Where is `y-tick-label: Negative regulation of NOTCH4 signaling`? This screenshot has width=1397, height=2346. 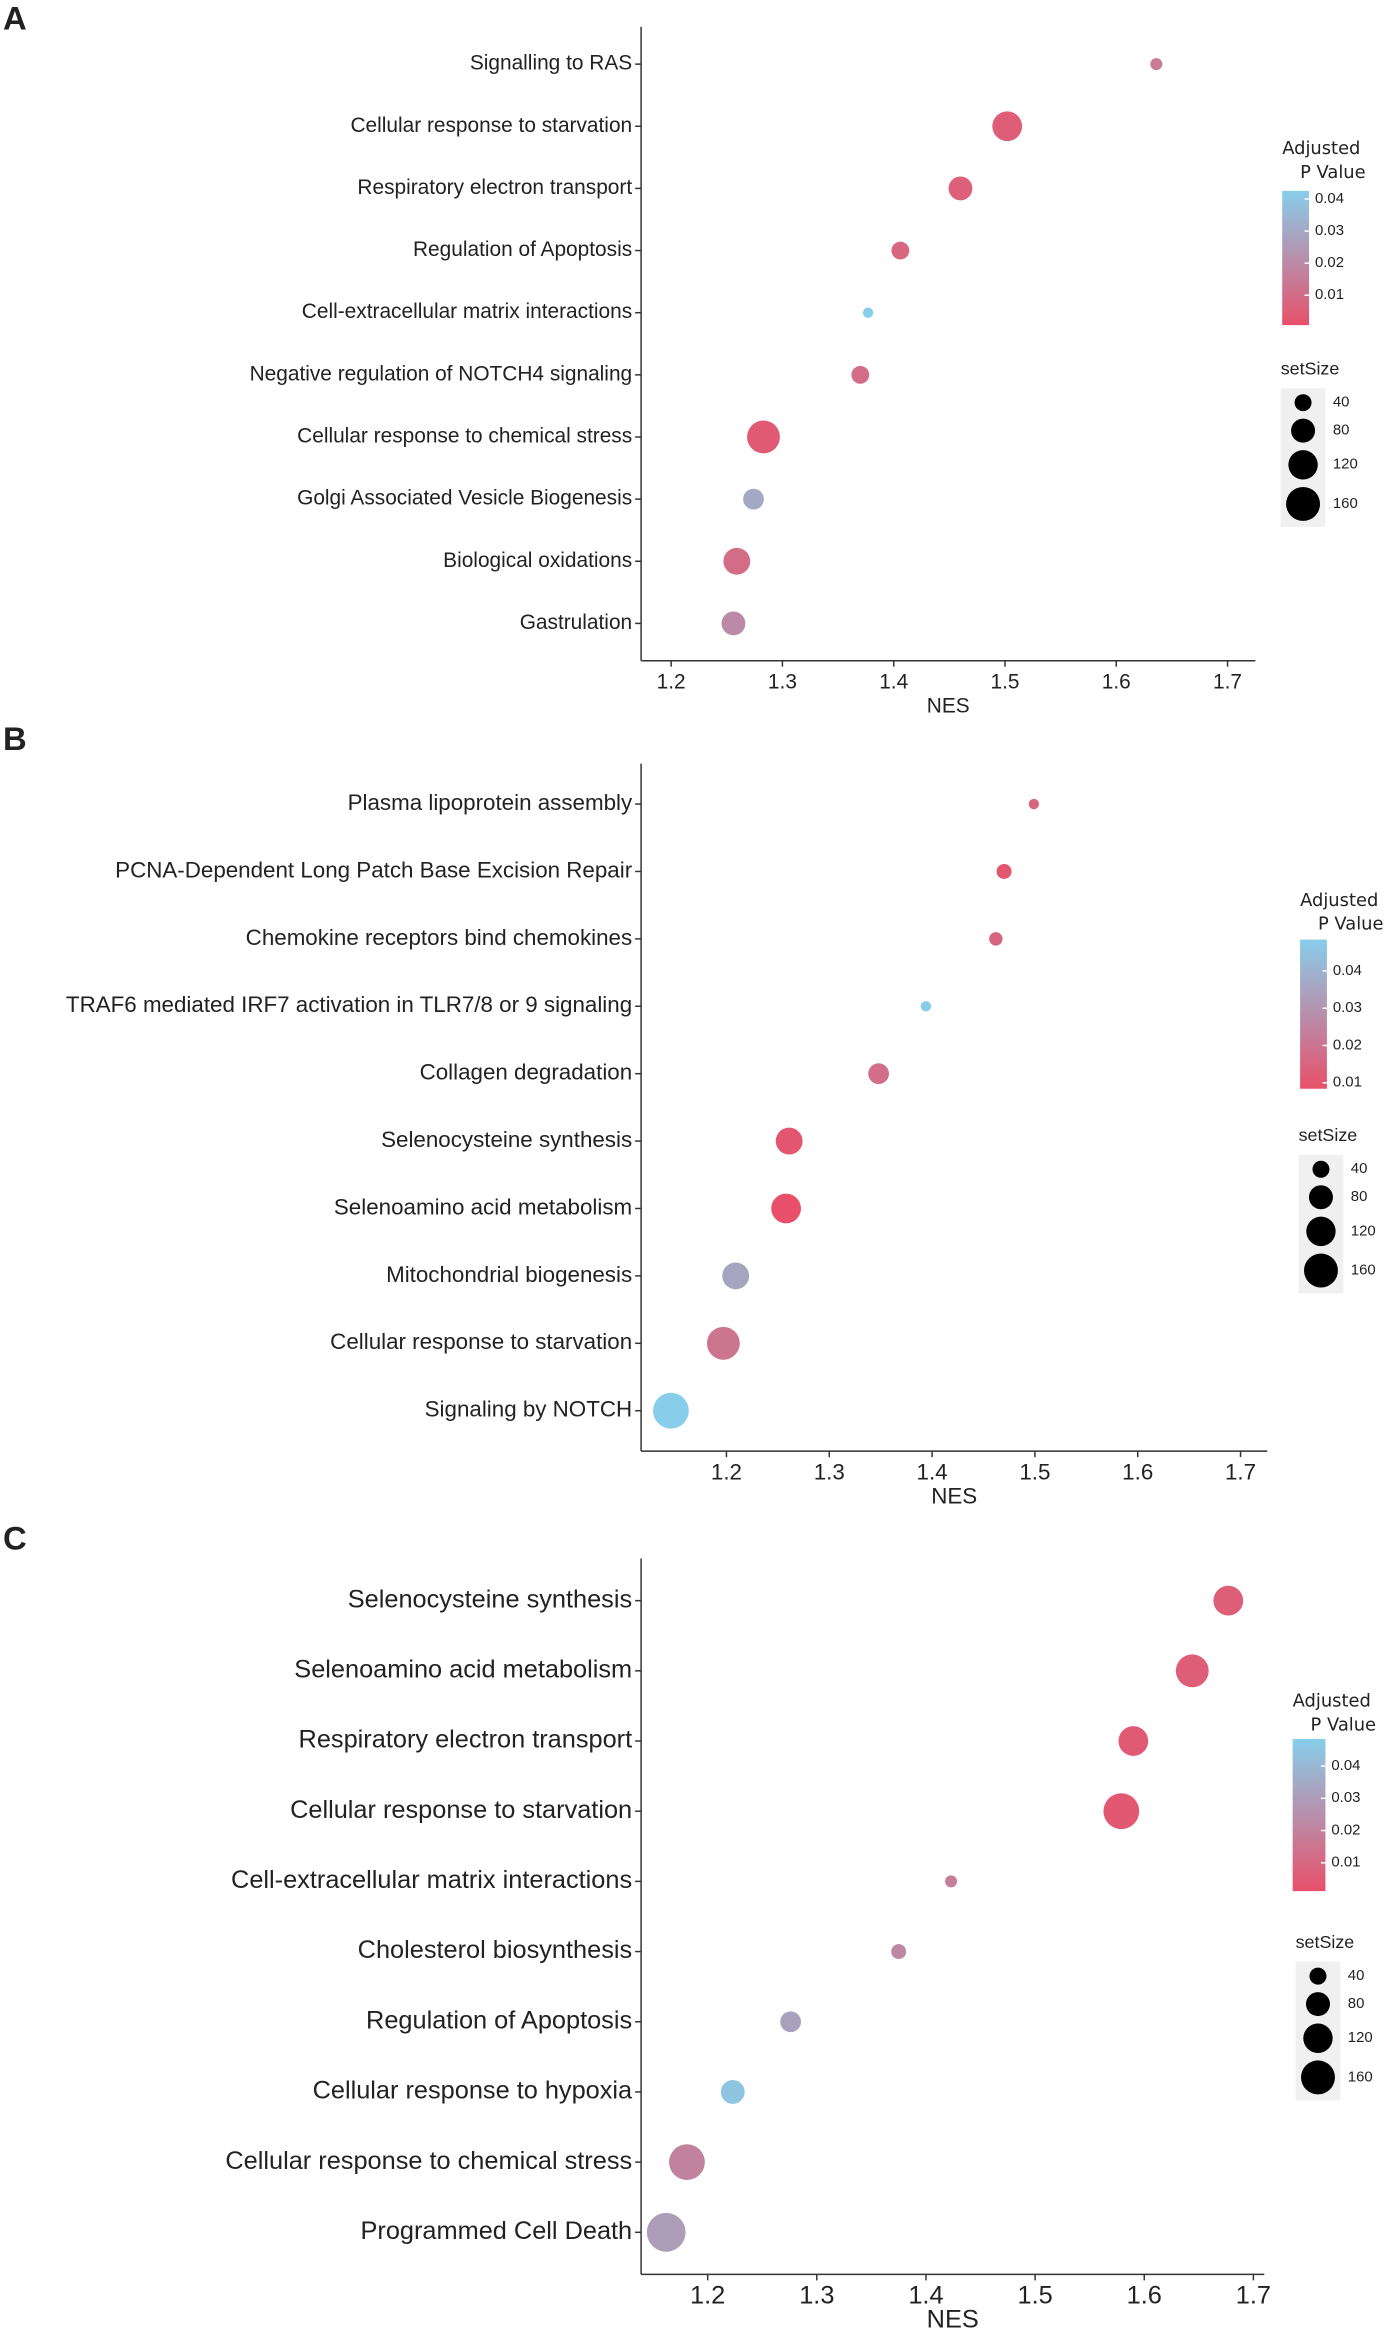
y-tick-label: Negative regulation of NOTCH4 signaling is located at coordinates (441, 373).